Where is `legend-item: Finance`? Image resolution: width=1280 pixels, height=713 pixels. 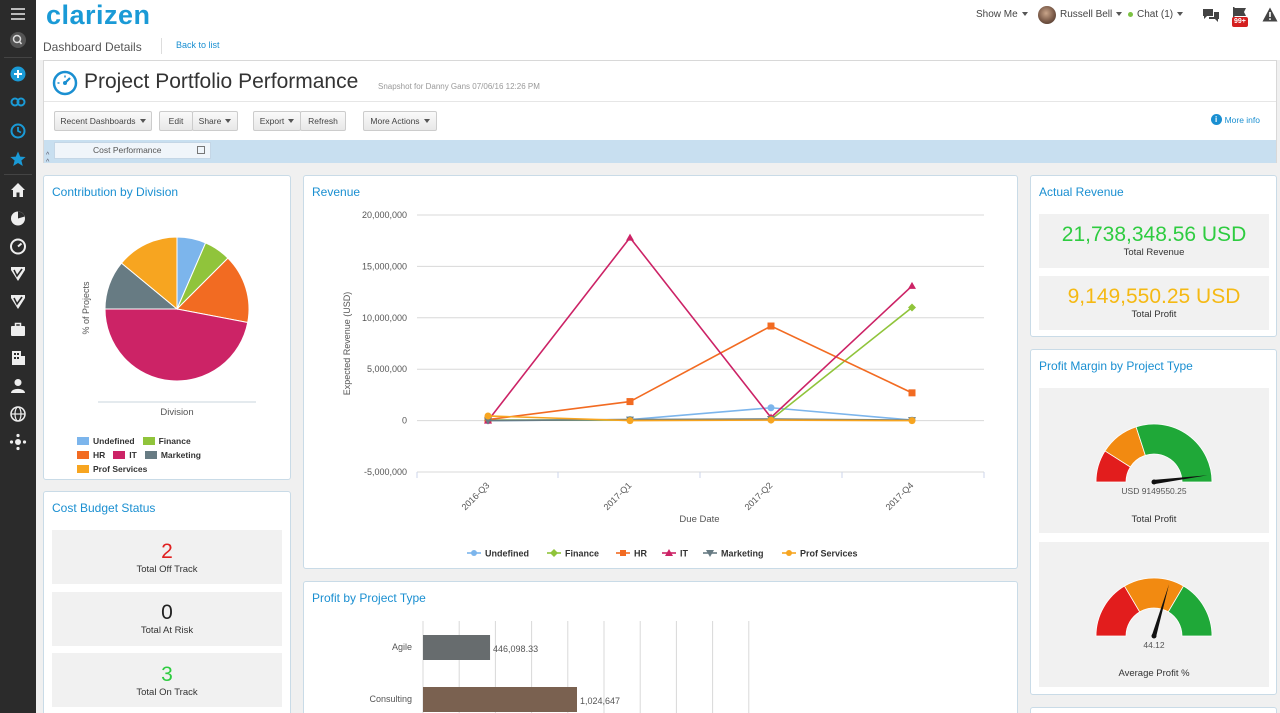 legend-item: Finance is located at coordinates (166, 441).